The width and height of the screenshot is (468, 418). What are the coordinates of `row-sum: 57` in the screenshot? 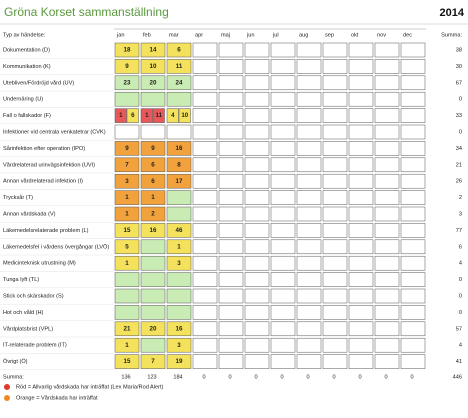 It's located at (459, 329).